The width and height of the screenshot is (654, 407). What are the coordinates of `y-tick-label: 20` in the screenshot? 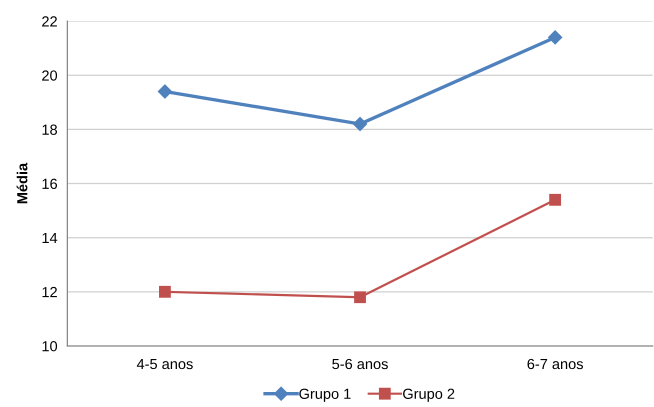 It's located at (50, 75).